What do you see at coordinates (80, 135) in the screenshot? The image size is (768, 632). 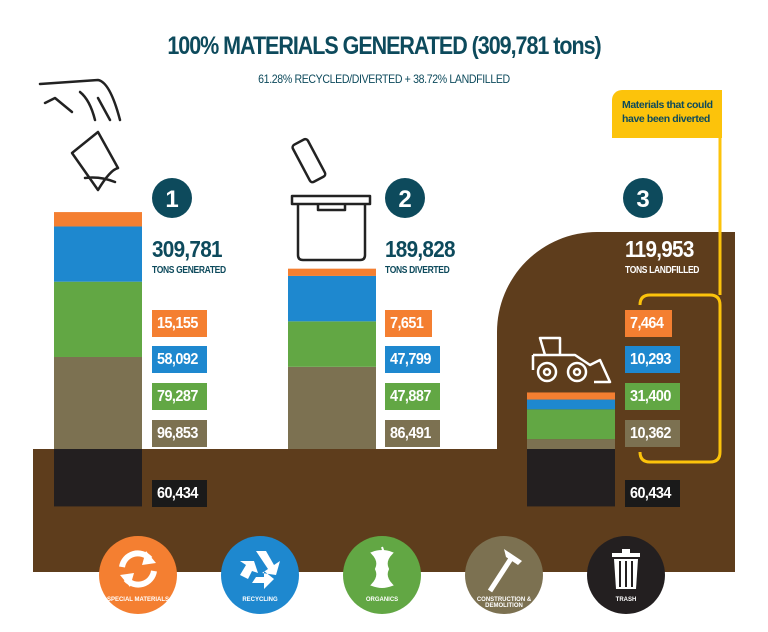 I see `hand-icon` at bounding box center [80, 135].